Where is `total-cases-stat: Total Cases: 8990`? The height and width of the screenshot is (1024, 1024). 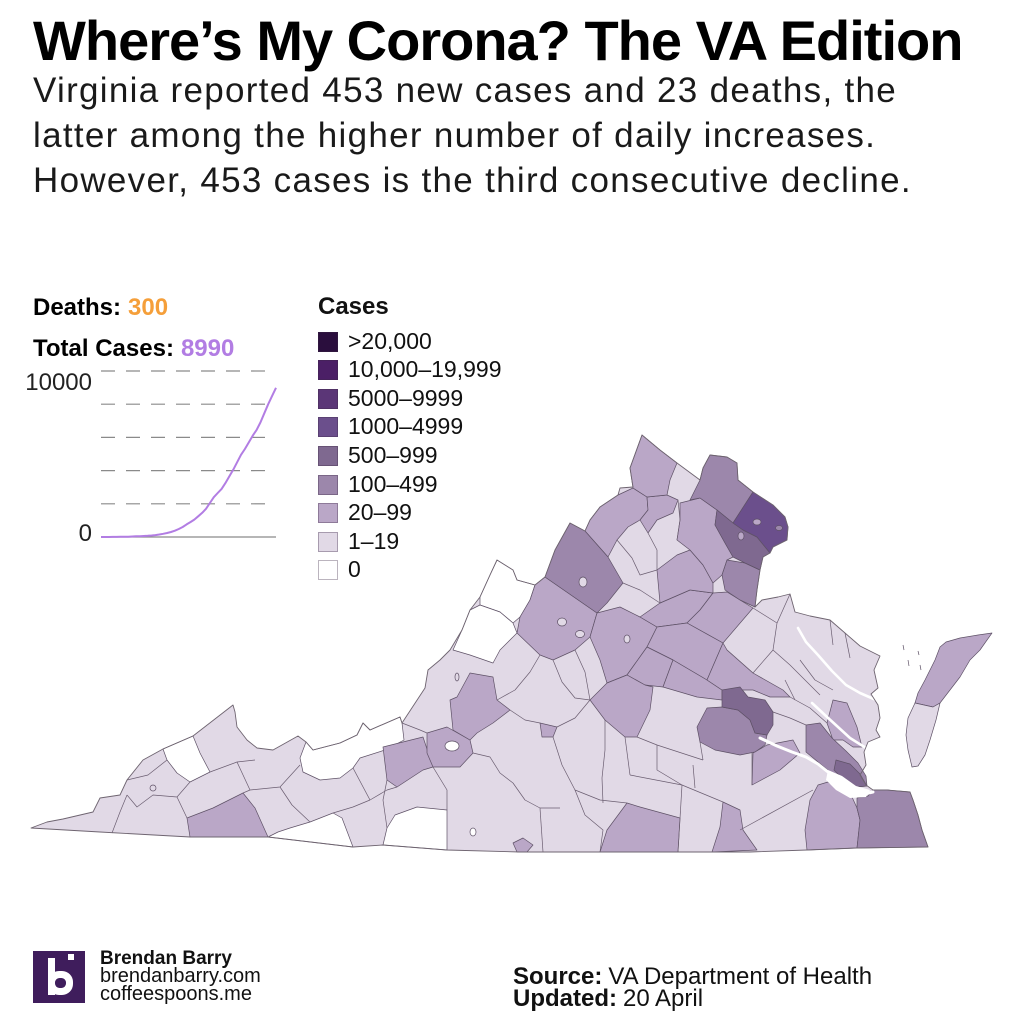
total-cases-stat: Total Cases: 8990 is located at coordinates (133, 349).